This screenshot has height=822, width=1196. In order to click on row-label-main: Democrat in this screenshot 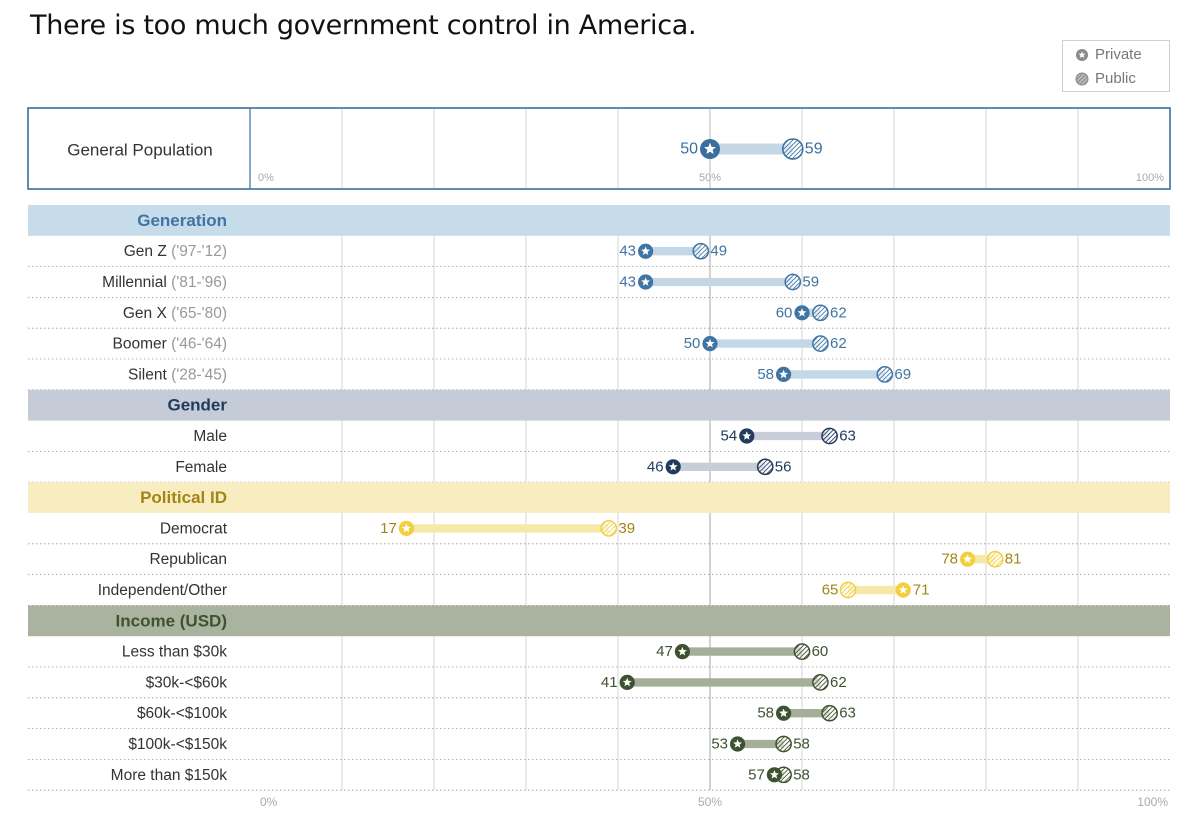, I will do `click(194, 528)`.